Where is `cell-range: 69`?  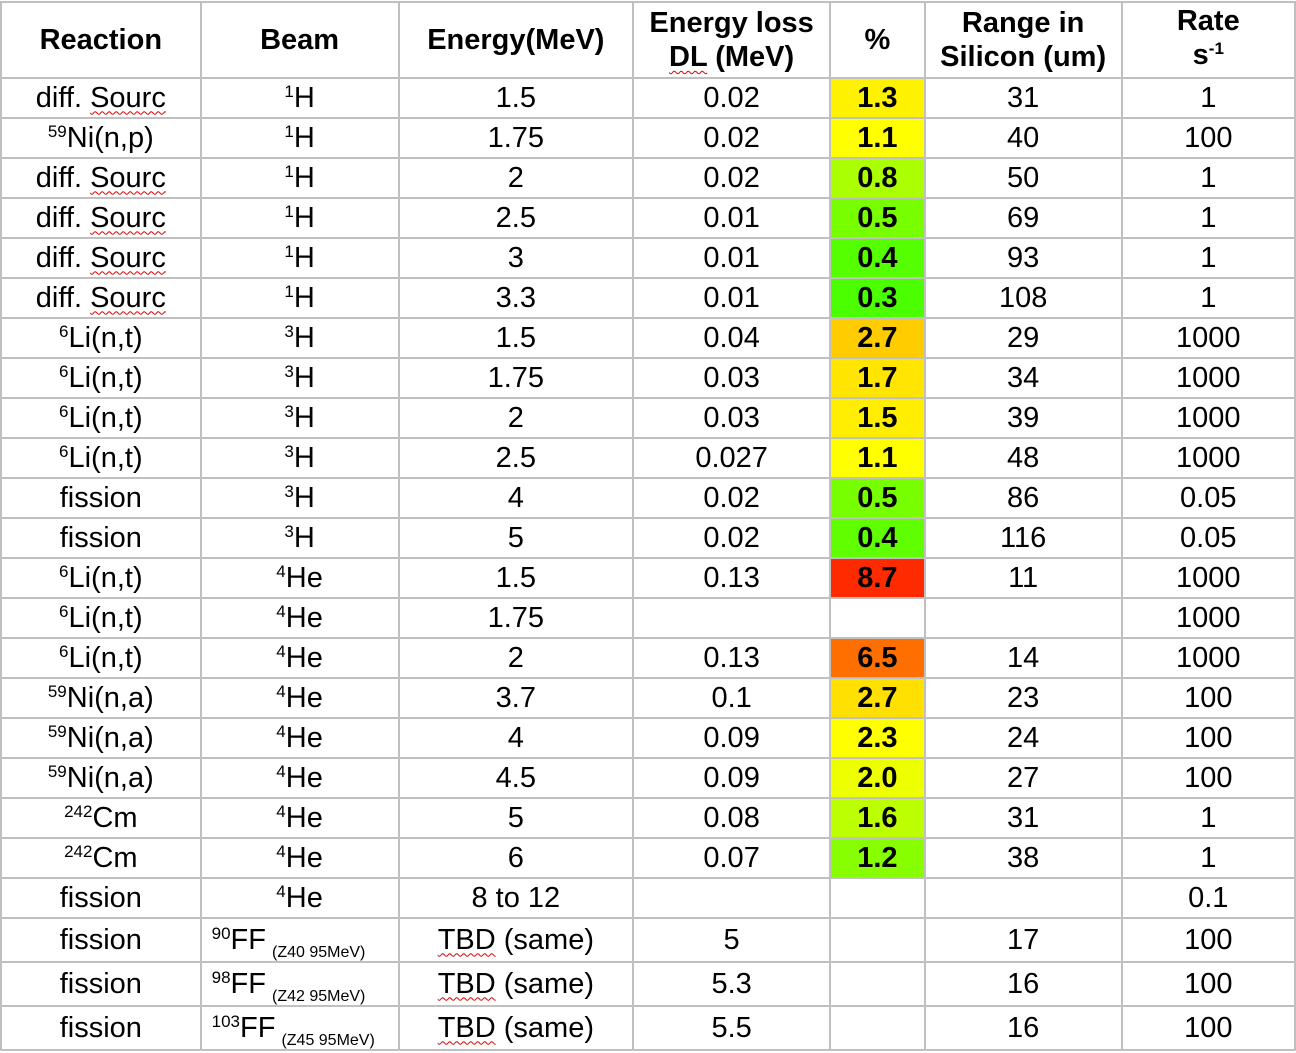 cell-range: 69 is located at coordinates (1023, 218).